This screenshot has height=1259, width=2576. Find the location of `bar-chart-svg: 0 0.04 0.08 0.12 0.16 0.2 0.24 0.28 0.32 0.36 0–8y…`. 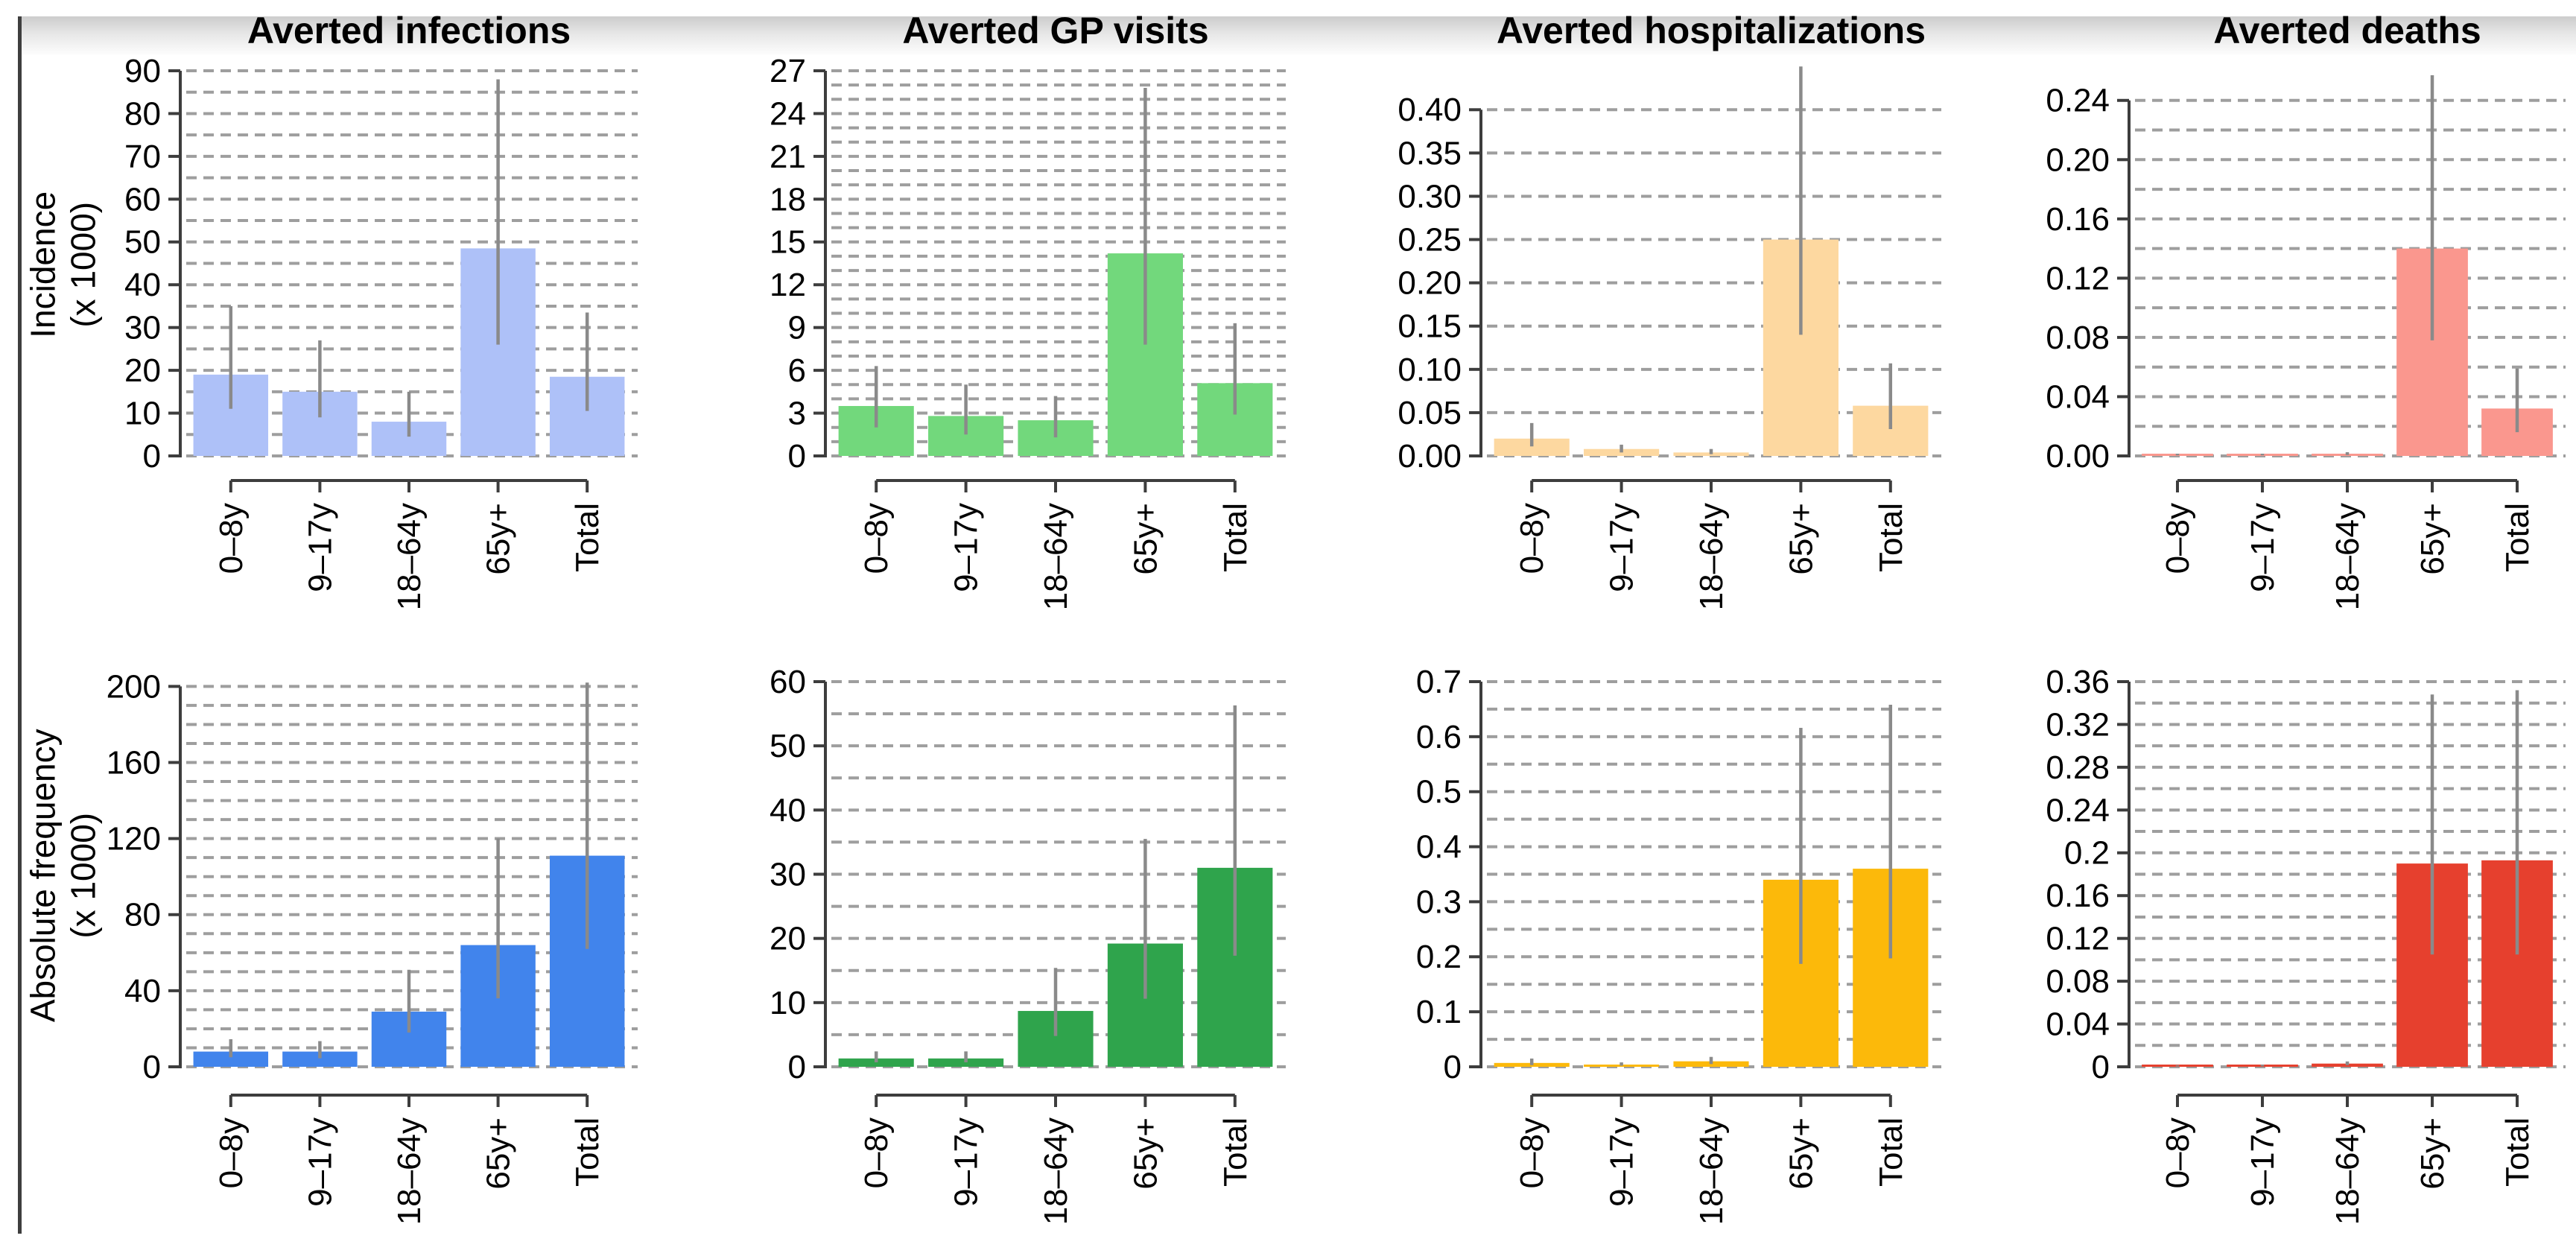

bar-chart-svg: 0 0.04 0.08 0.12 0.16 0.2 0.24 0.28 0.32 0.36 0–8y… is located at coordinates (2306, 944).